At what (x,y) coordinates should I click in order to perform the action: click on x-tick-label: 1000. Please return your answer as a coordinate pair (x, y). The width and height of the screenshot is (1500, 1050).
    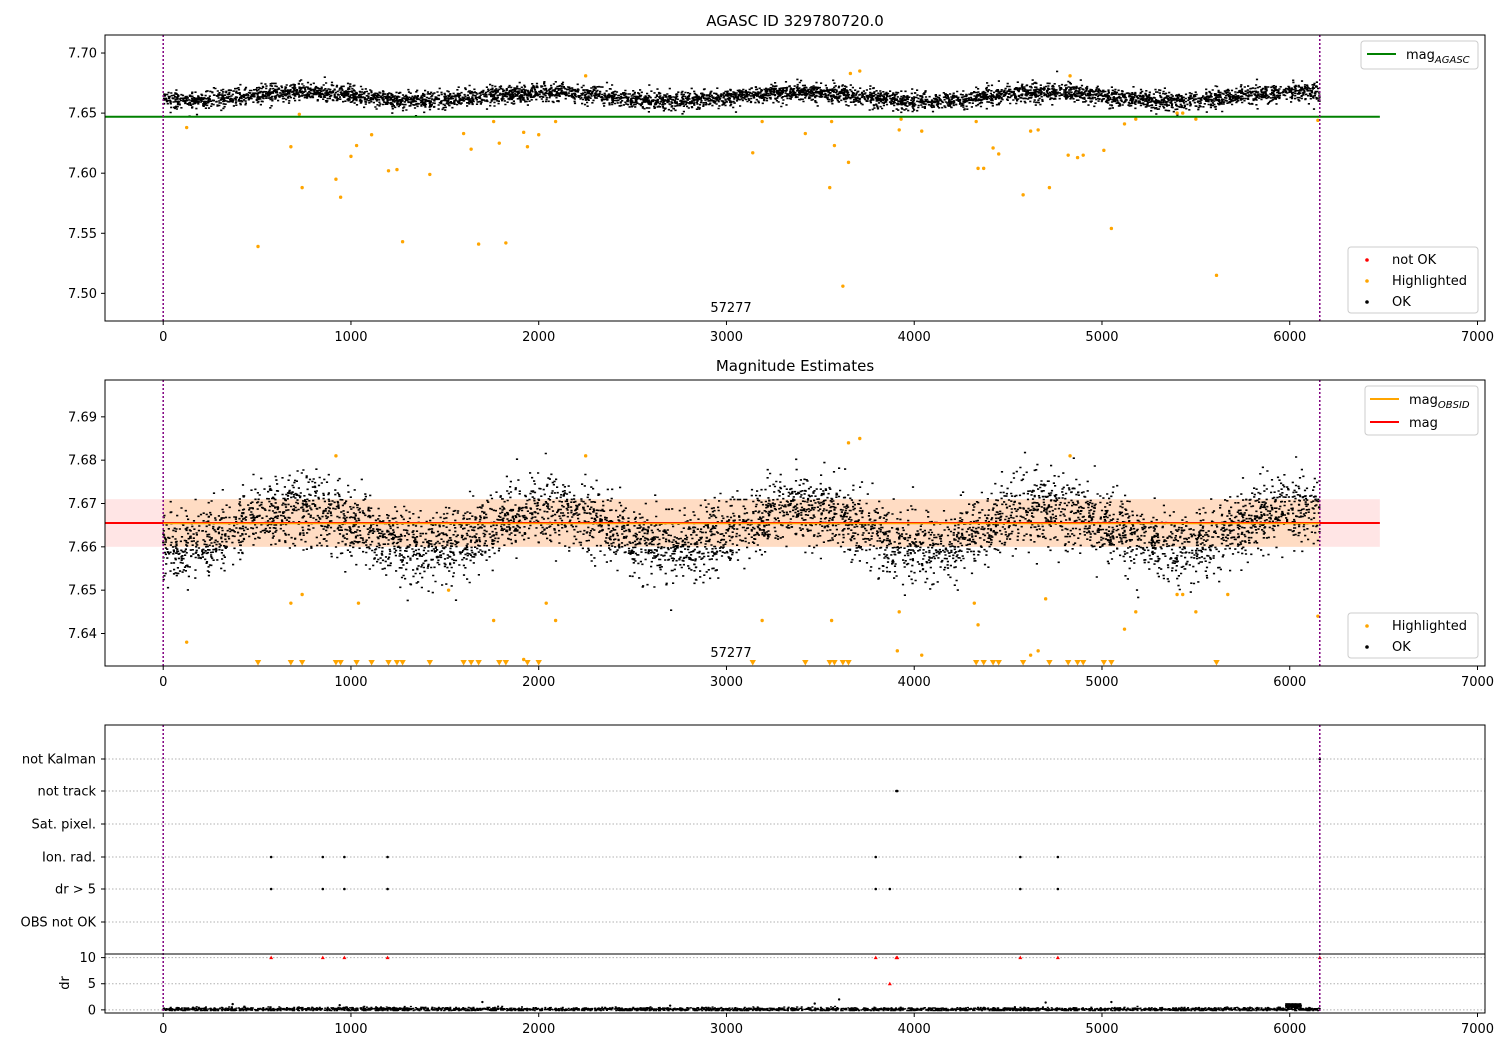
    Looking at the image, I should click on (350, 337).